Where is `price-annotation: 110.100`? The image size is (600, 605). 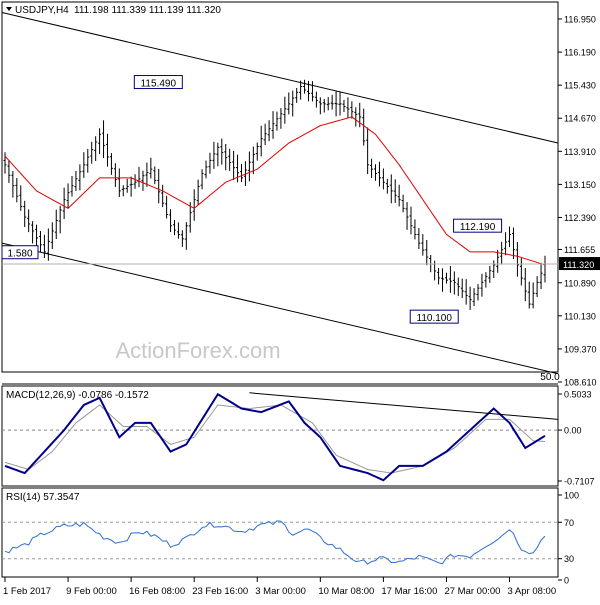 price-annotation: 110.100 is located at coordinates (434, 316).